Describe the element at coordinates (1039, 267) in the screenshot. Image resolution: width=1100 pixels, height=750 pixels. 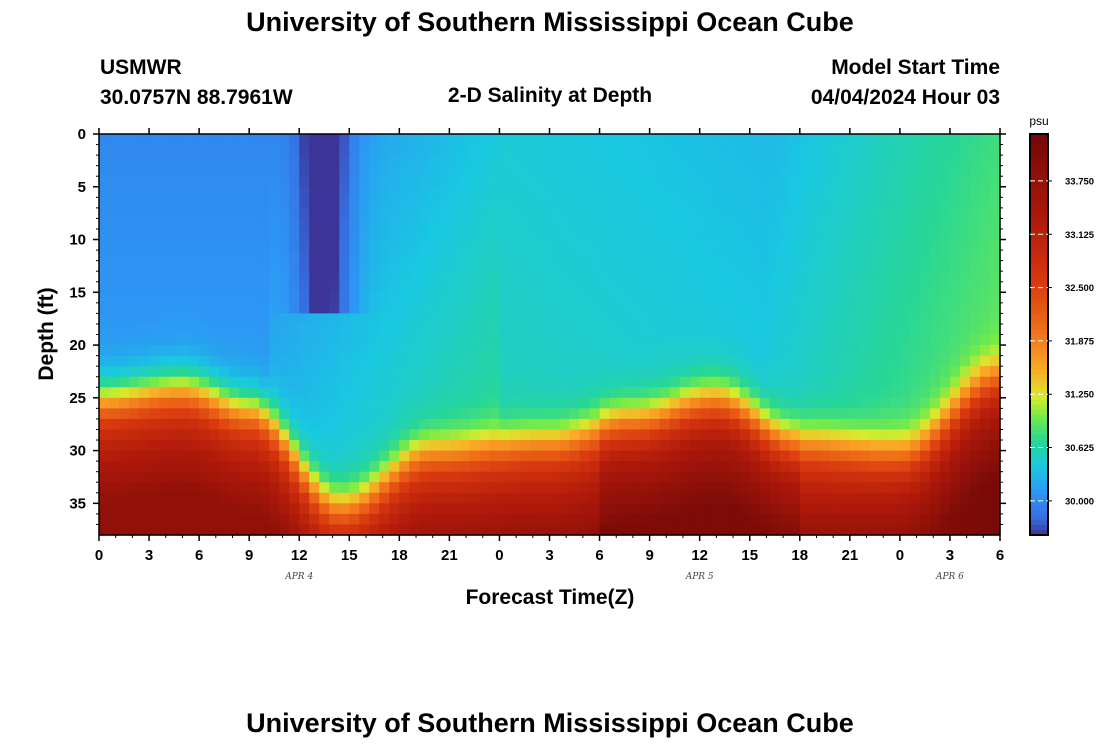
I see `colorbar-segment` at that location.